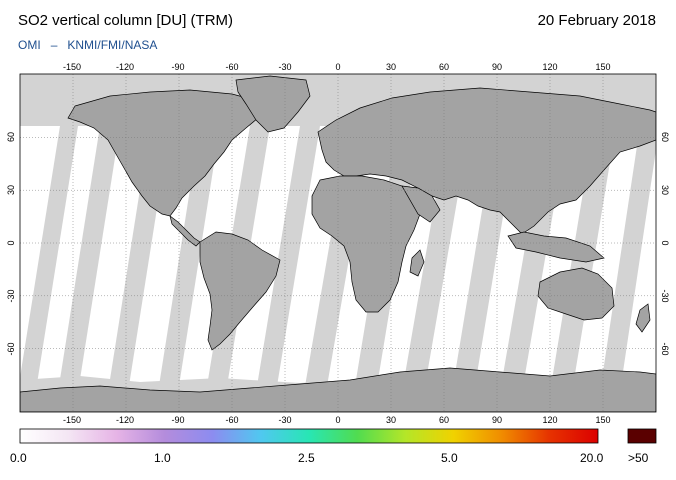  Describe the element at coordinates (126, 20) in the screenshot. I see `map-title: SO2 vertical column [DU] (TRM)` at that location.